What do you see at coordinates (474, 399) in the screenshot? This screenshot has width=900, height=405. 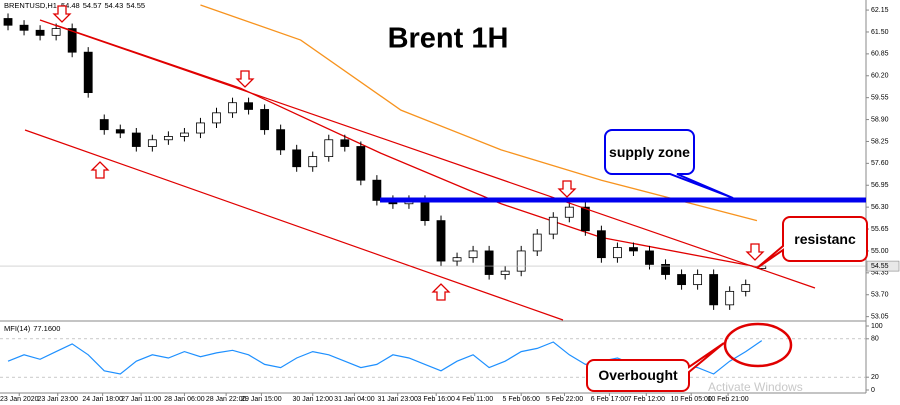 I see `x-tick-label: 4 Feb 11:00` at bounding box center [474, 399].